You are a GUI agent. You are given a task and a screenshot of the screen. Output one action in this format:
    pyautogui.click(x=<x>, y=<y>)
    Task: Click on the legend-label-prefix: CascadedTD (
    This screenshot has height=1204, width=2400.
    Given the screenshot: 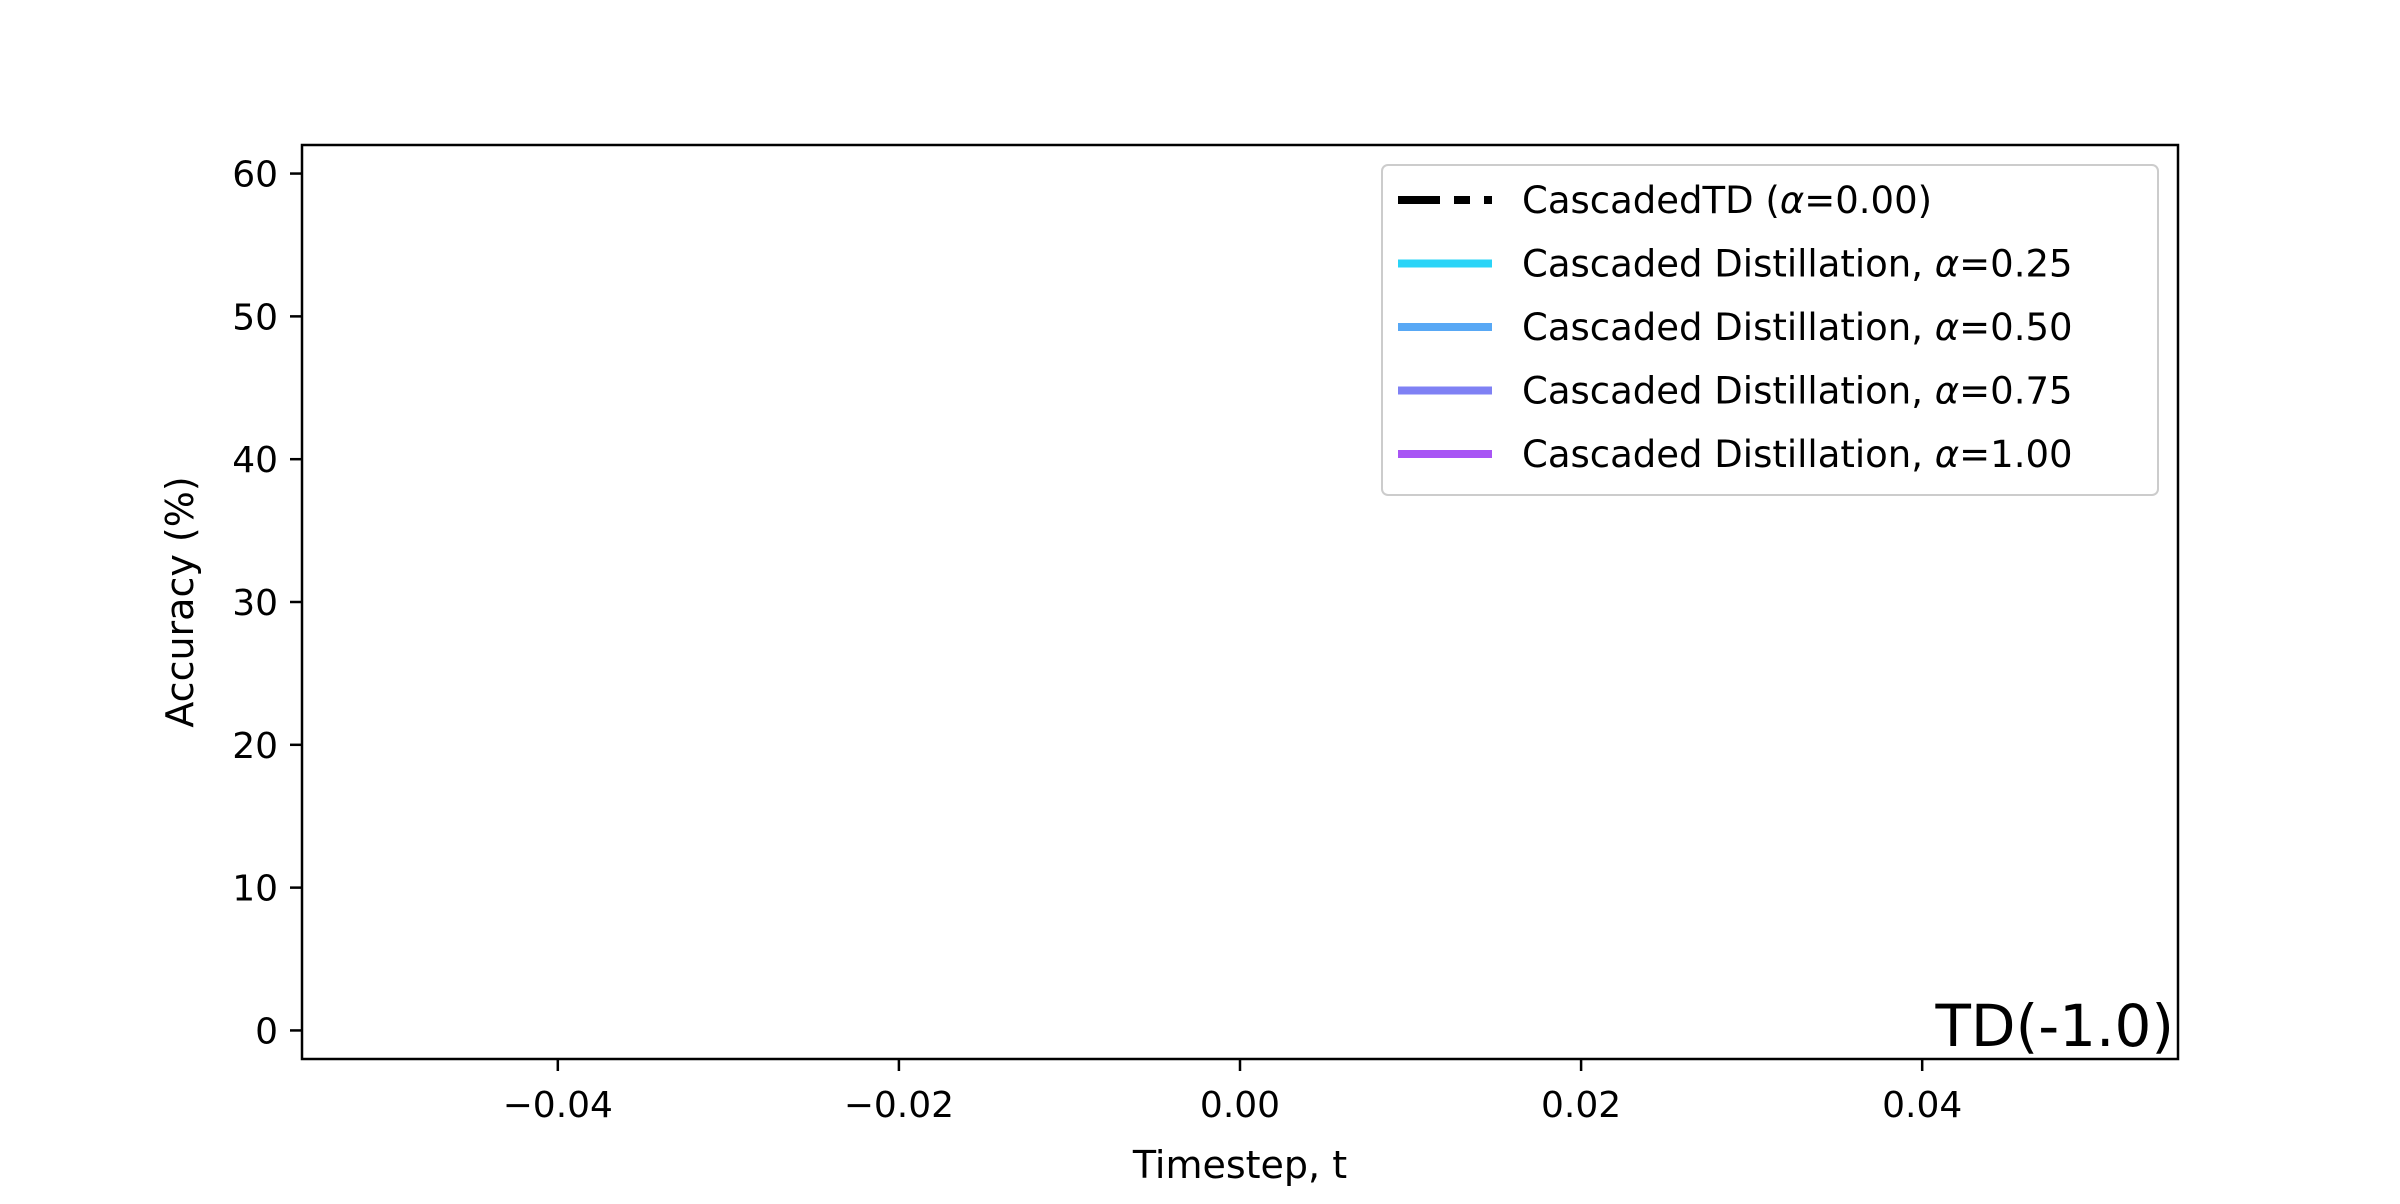 What is the action you would take?
    pyautogui.click(x=1651, y=200)
    